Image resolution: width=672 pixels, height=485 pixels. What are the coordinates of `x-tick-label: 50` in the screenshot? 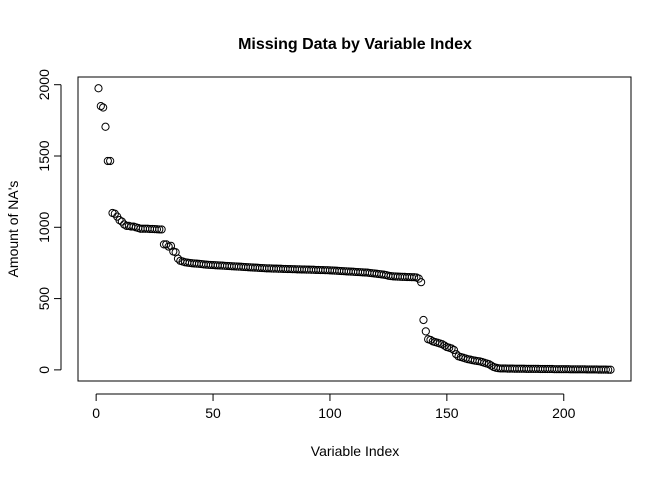 It's located at (213, 413).